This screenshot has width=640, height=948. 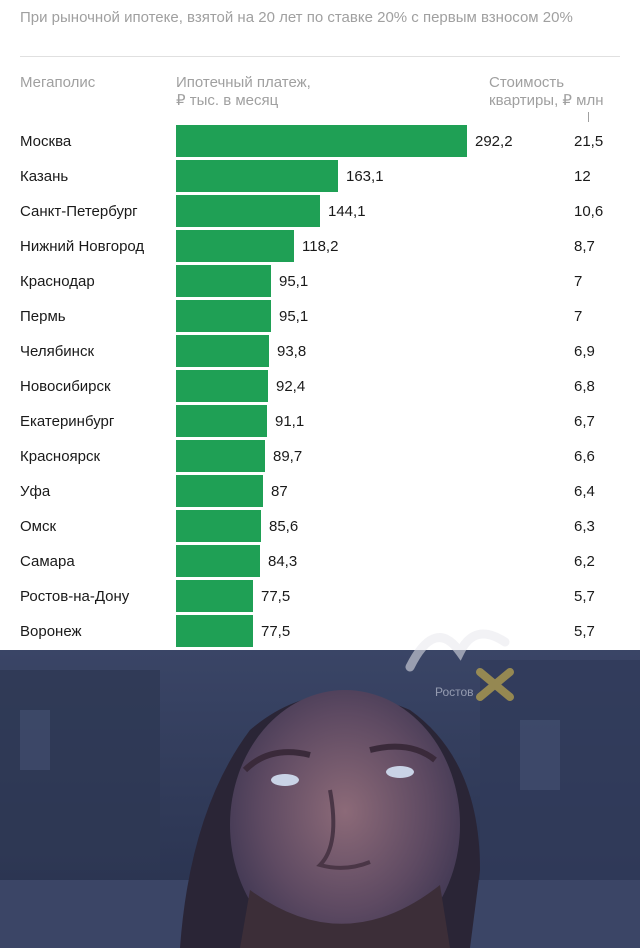 I want to click on city-label: Воронеж, so click(x=51, y=631).